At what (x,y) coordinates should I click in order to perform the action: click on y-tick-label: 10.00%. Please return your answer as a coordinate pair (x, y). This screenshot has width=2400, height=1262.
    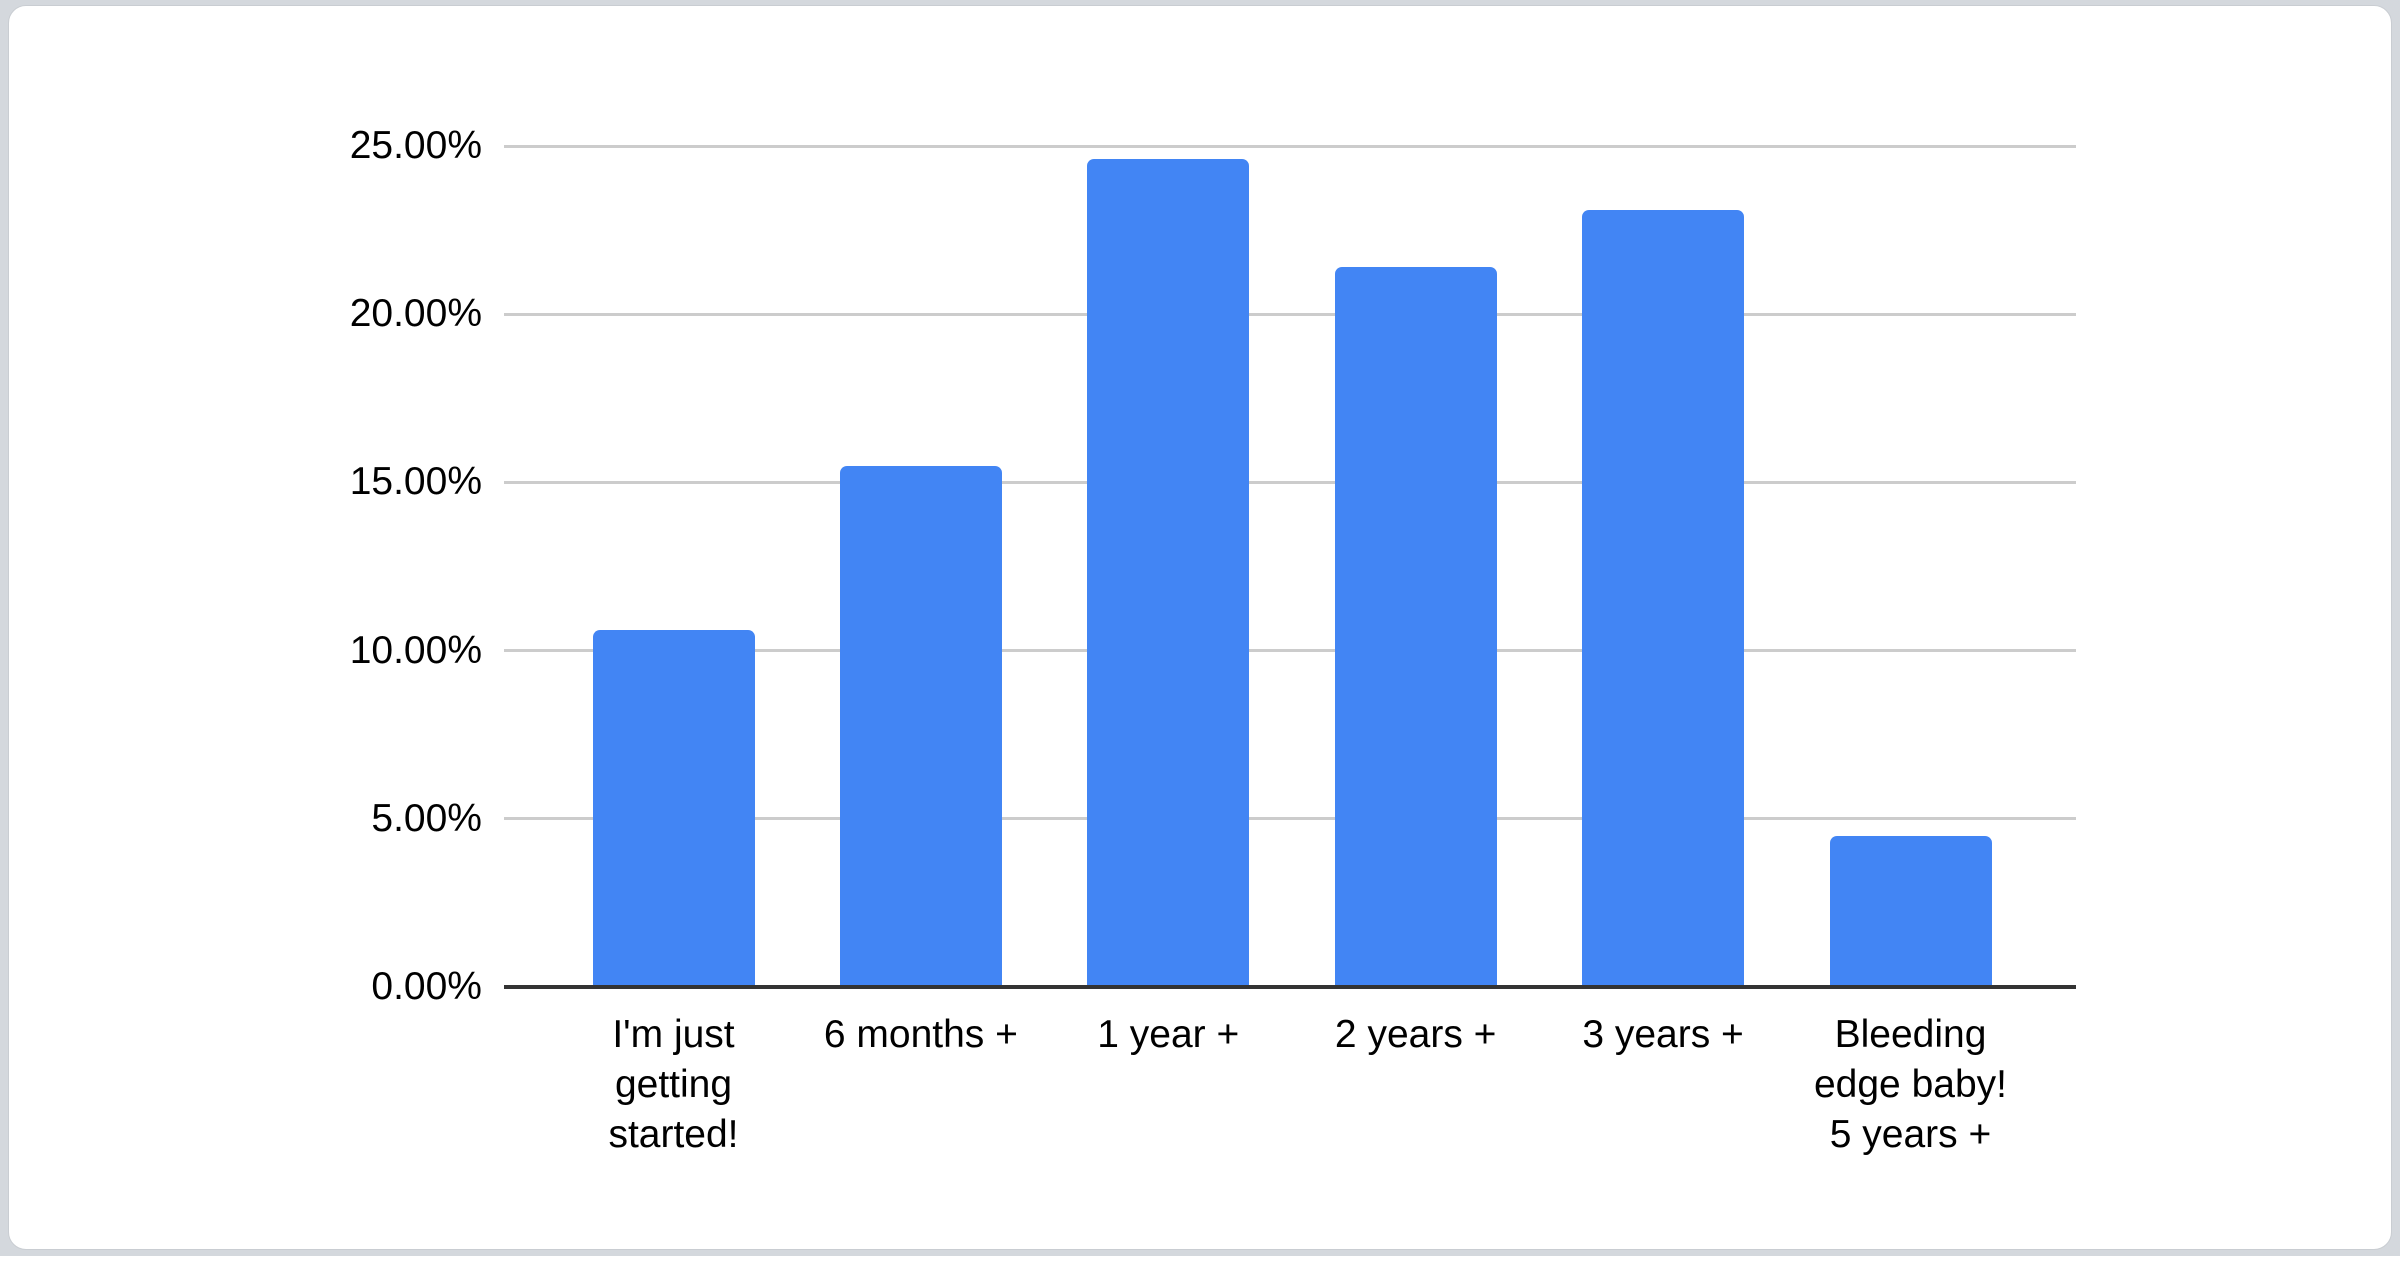
    Looking at the image, I should click on (415, 650).